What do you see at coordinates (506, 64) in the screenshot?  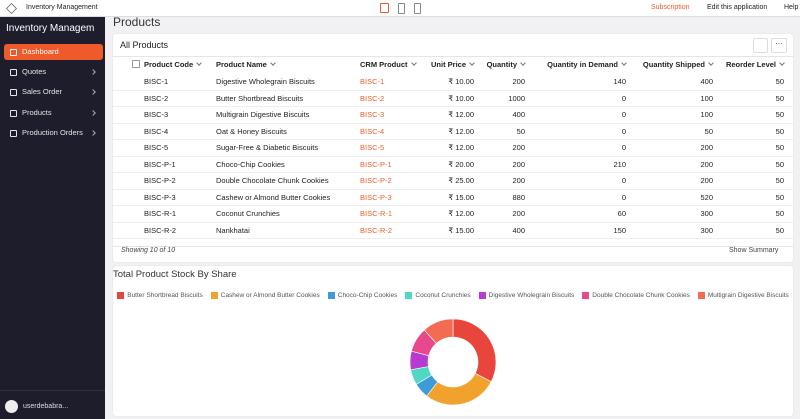 I see `column-header: Quantity` at bounding box center [506, 64].